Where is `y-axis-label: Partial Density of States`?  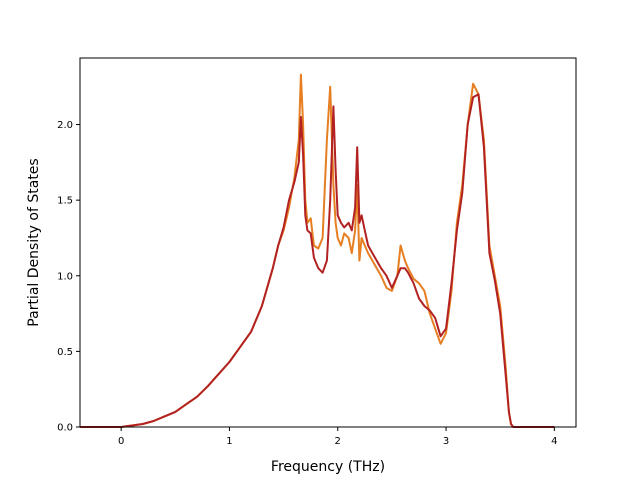 y-axis-label: Partial Density of States is located at coordinates (34, 242).